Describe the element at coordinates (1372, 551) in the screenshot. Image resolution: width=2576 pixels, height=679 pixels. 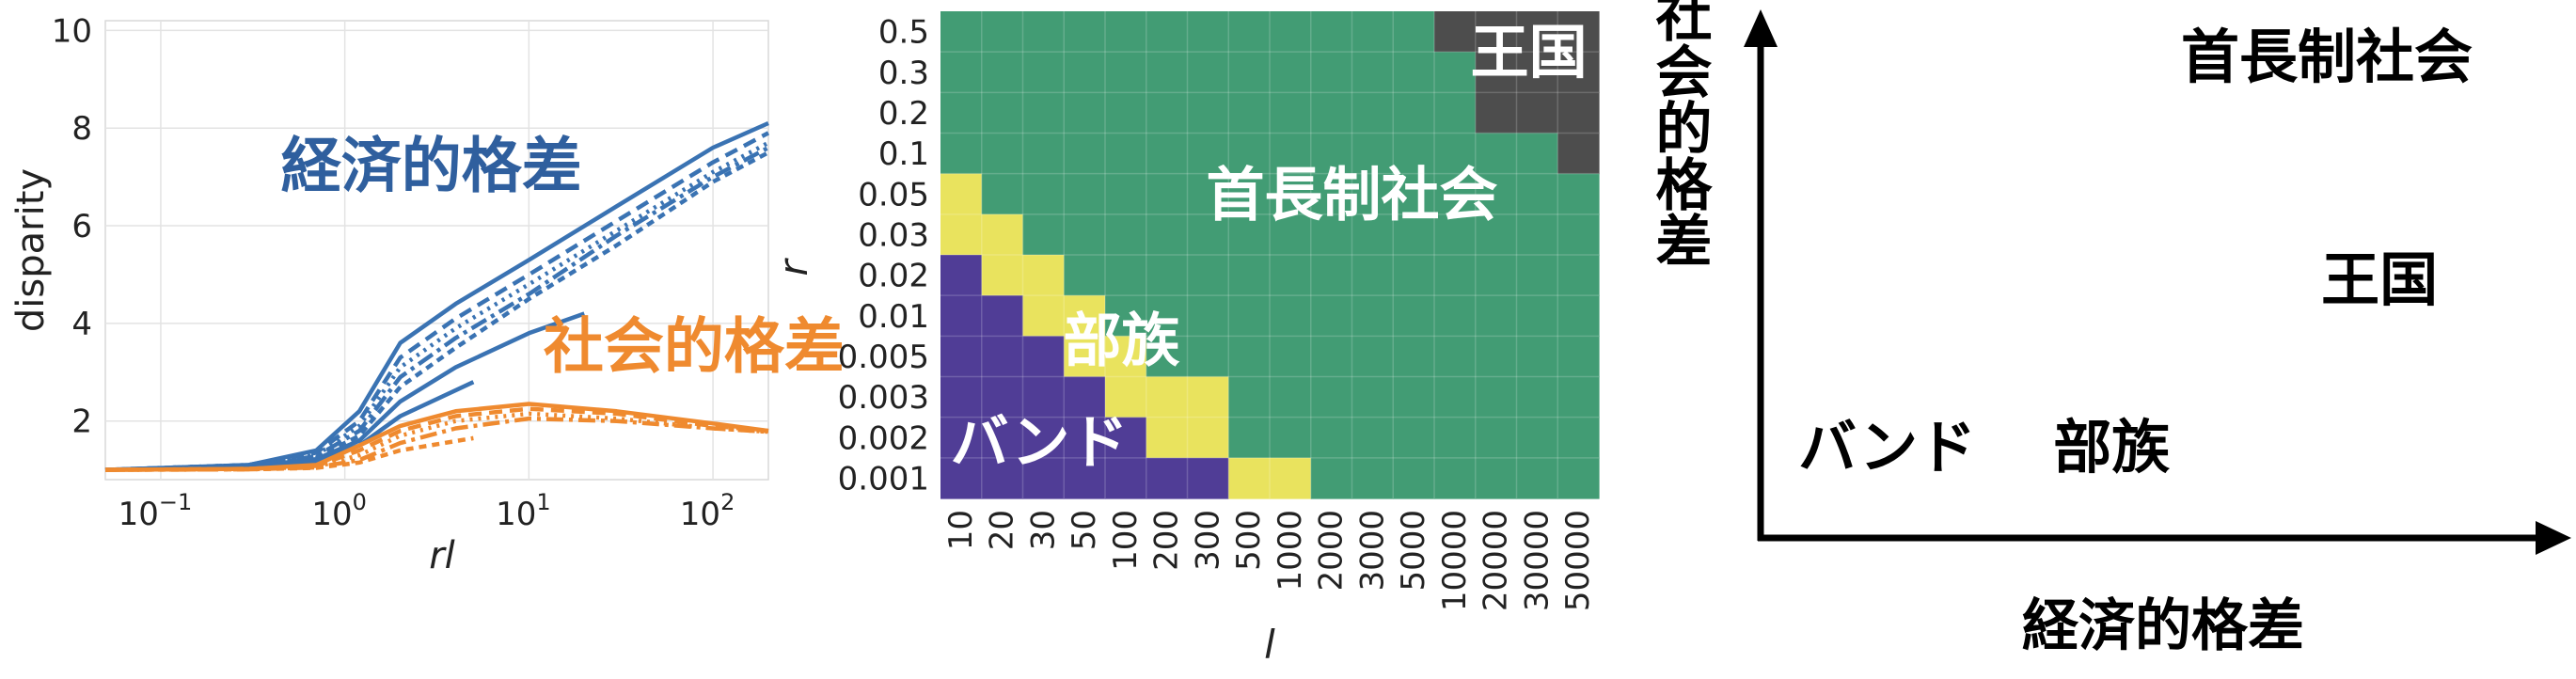
I see `x-tick-label: 3000` at that location.